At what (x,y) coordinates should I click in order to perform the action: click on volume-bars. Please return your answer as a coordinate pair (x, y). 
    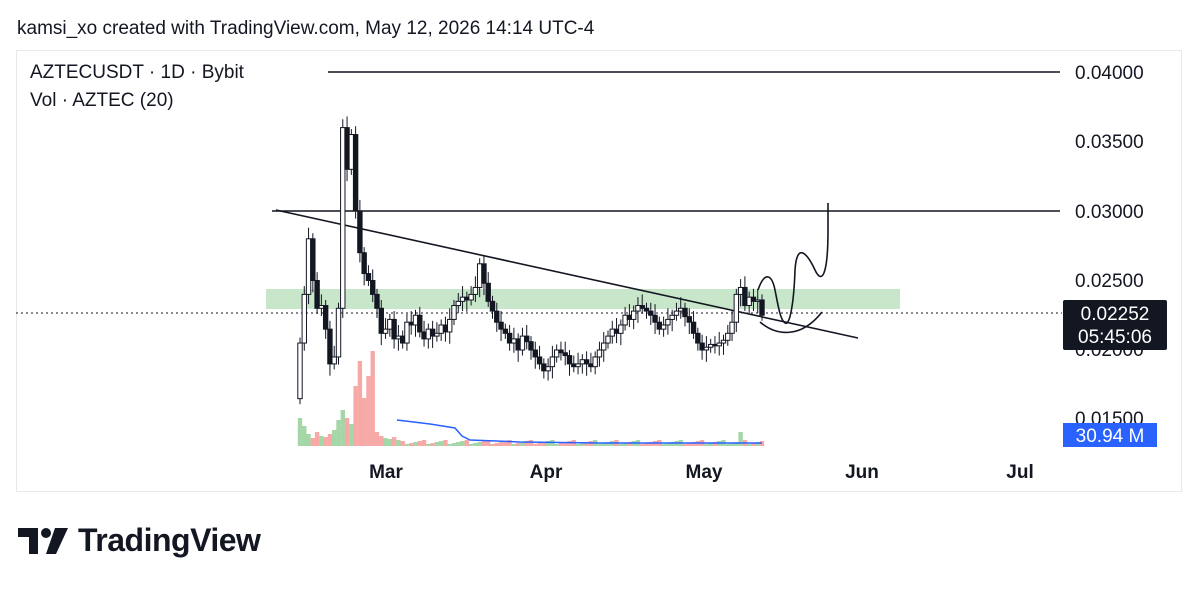
    Looking at the image, I should click on (531, 398).